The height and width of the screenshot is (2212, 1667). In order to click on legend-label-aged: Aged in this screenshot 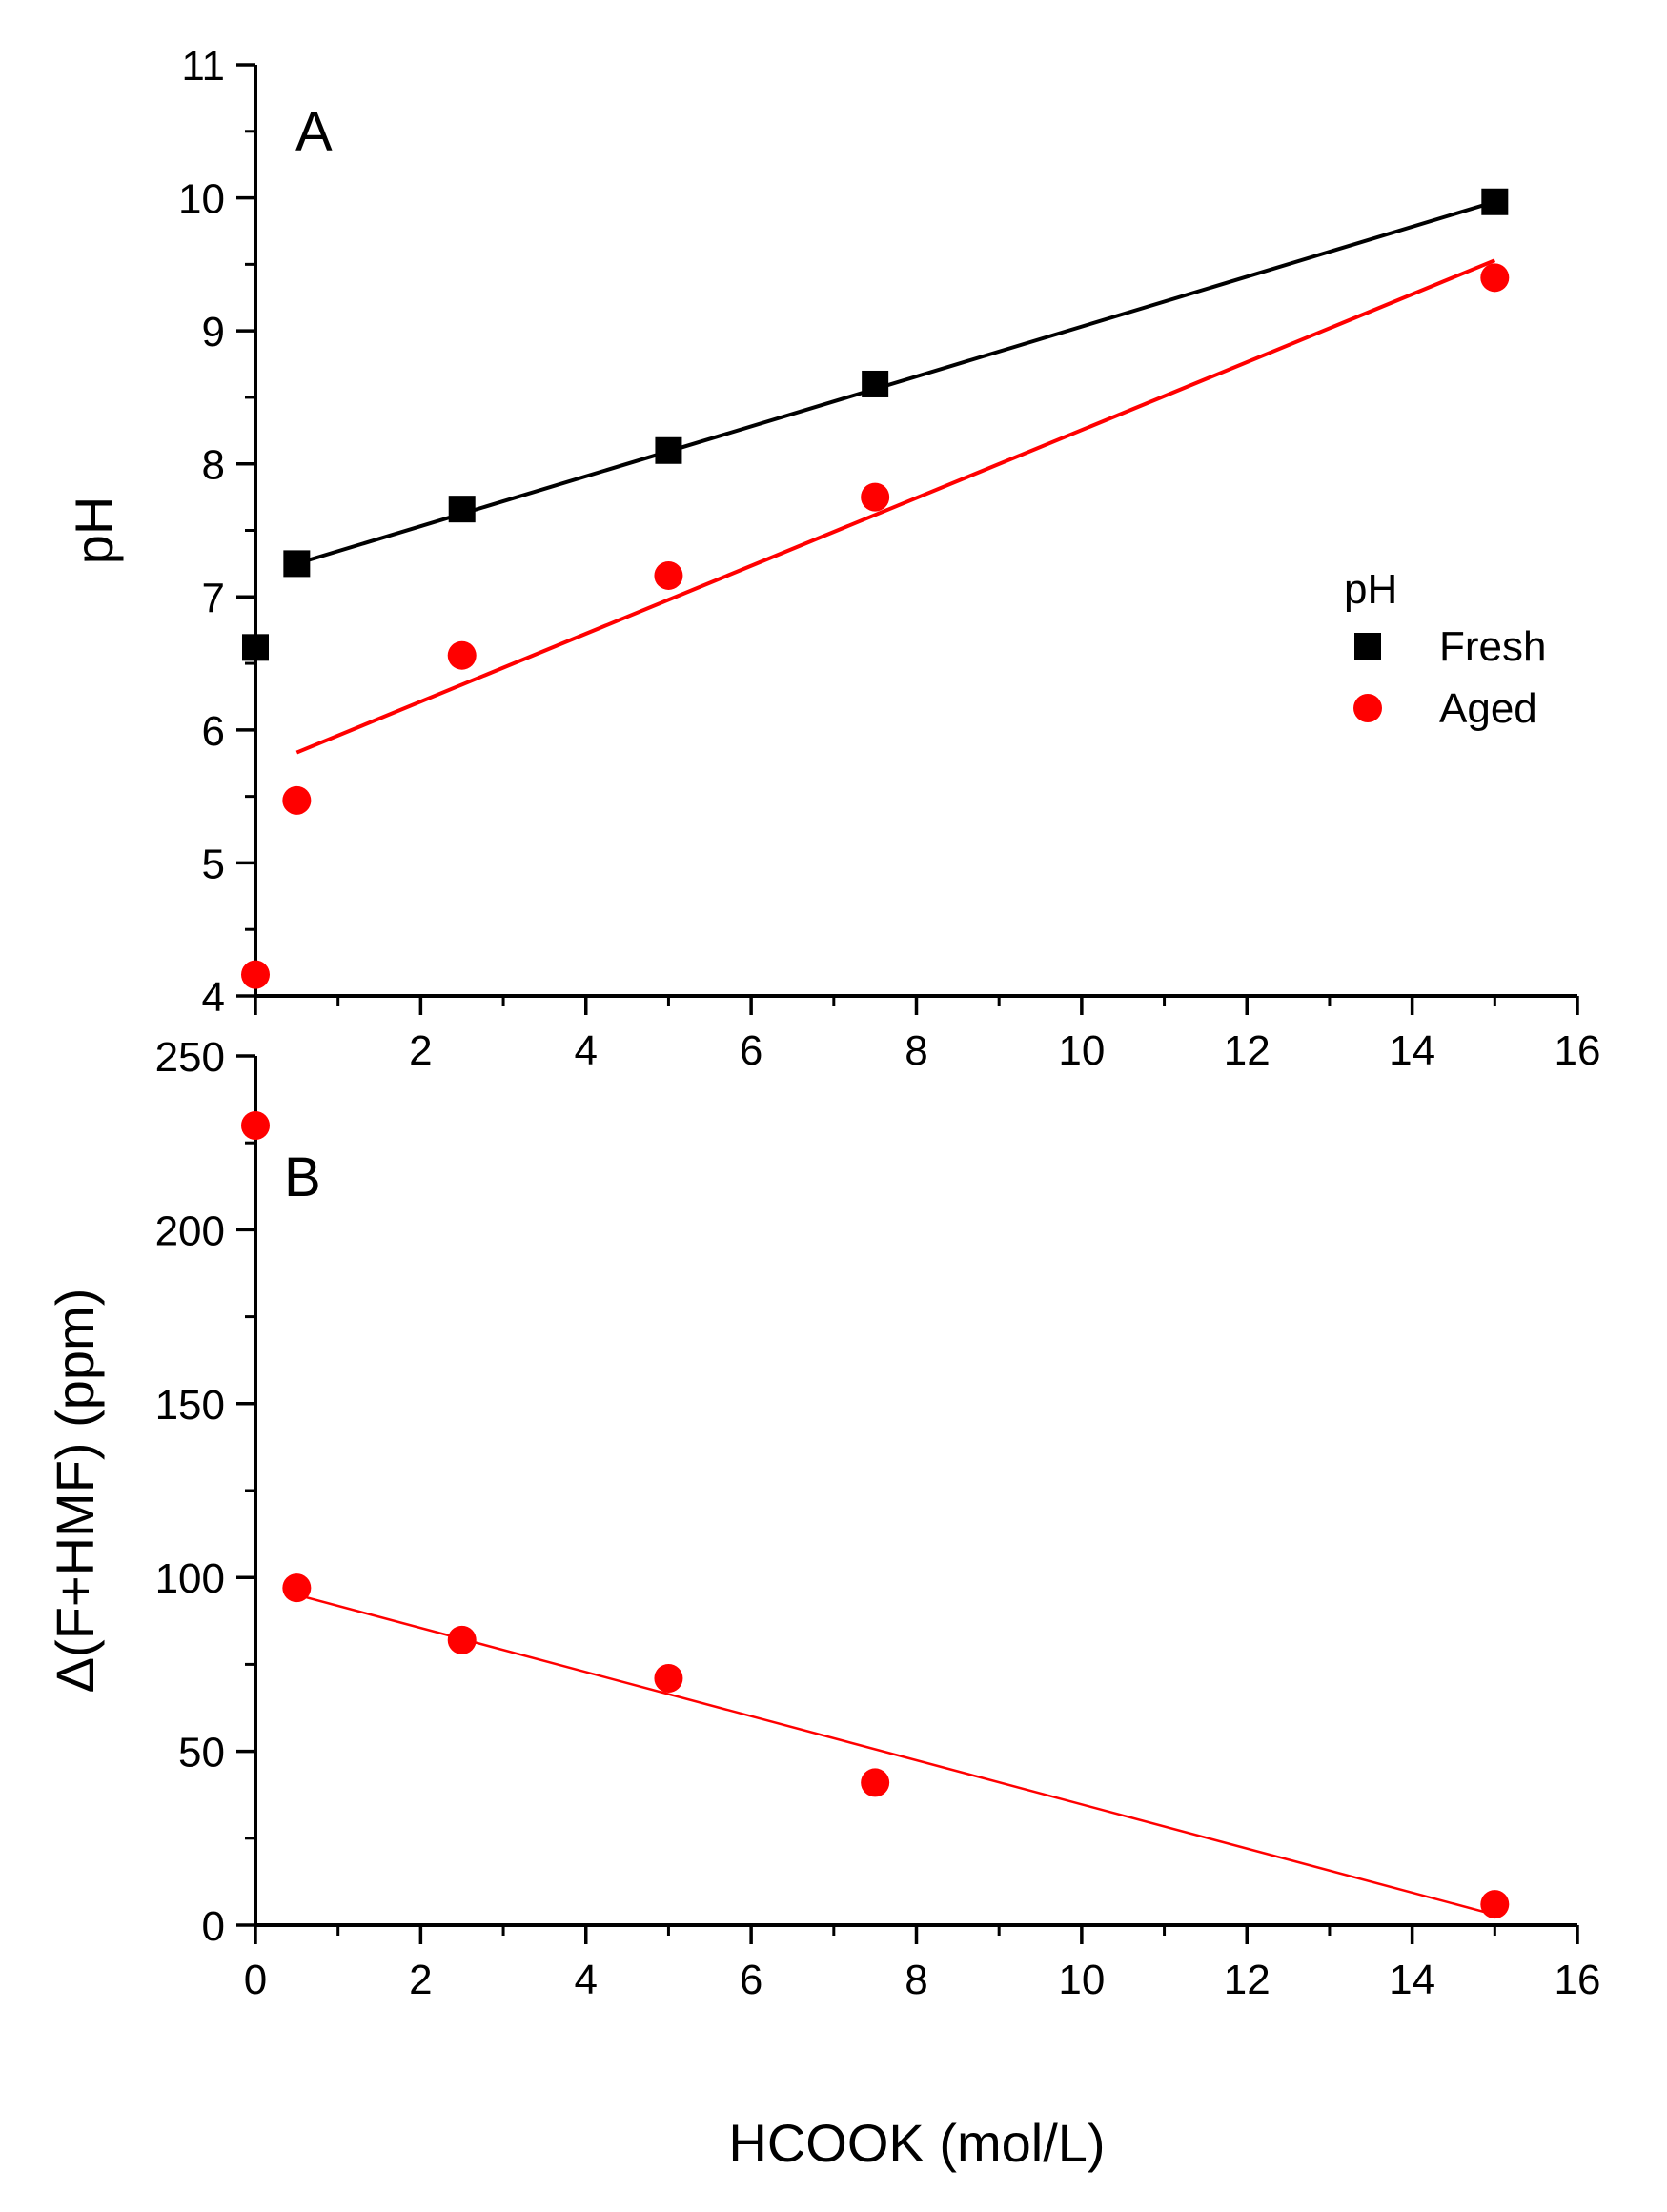, I will do `click(1488, 708)`.